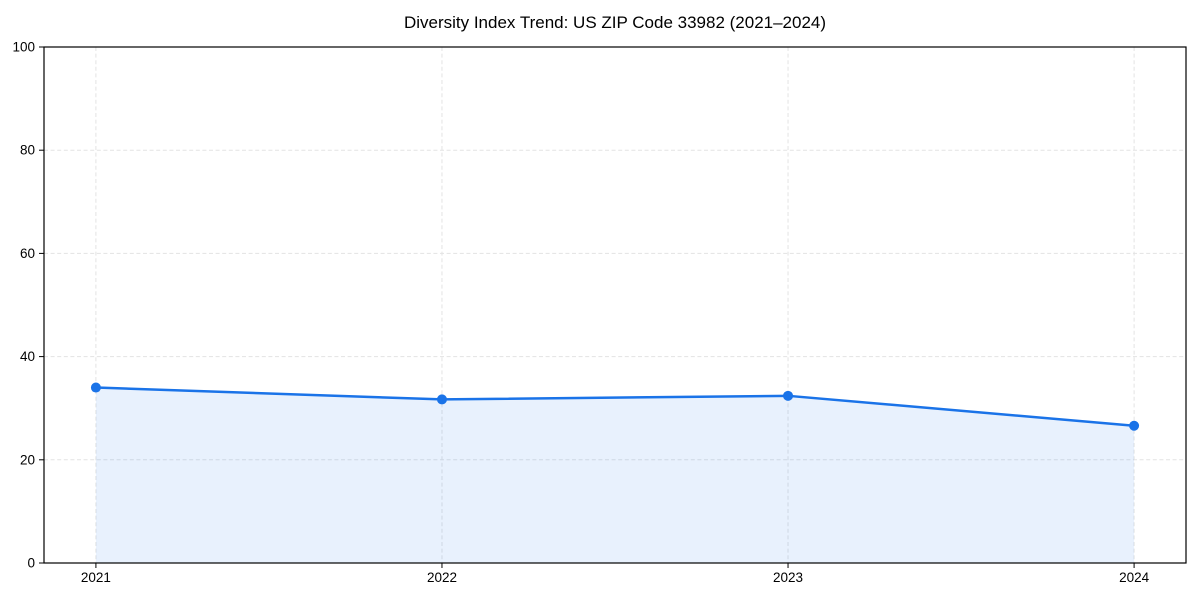  What do you see at coordinates (96, 577) in the screenshot?
I see `x-tick-label-2021: 2021` at bounding box center [96, 577].